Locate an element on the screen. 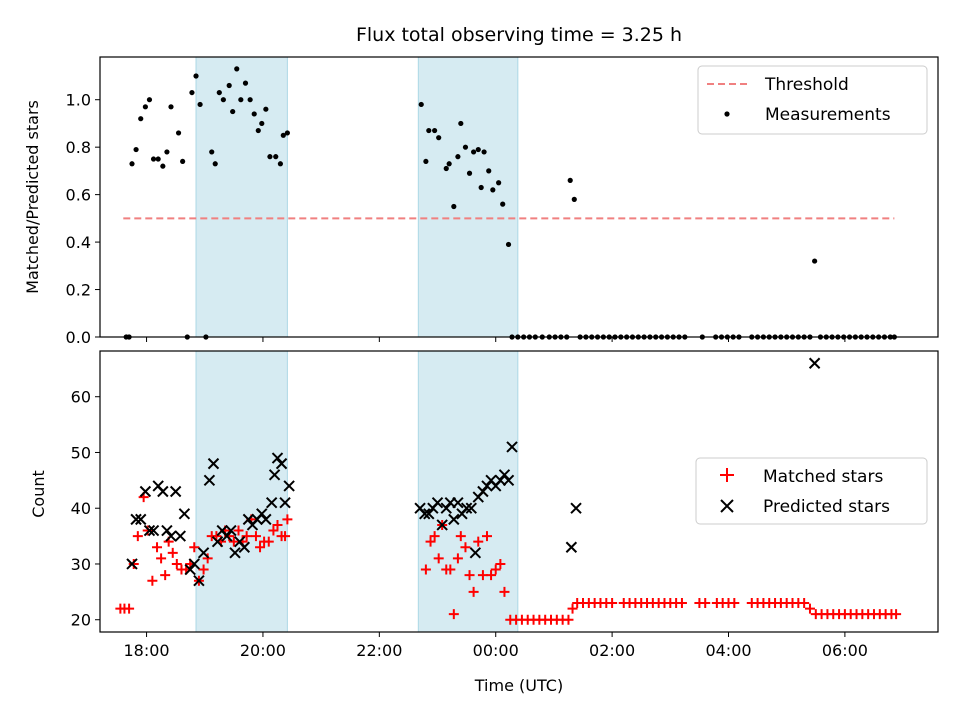 The width and height of the screenshot is (960, 720). top-y-tick-label: 0.6 is located at coordinates (78, 195).